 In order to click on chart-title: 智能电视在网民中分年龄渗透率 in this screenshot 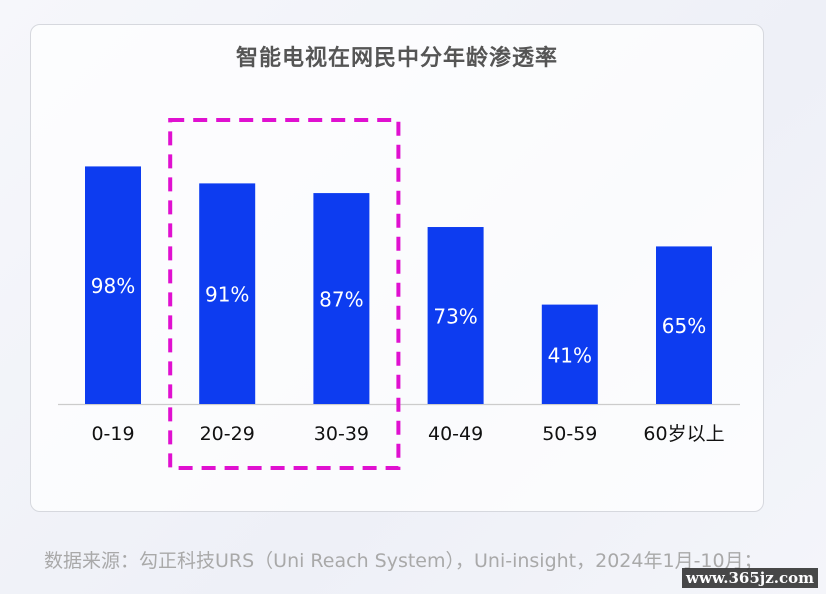, I will do `click(396, 58)`.